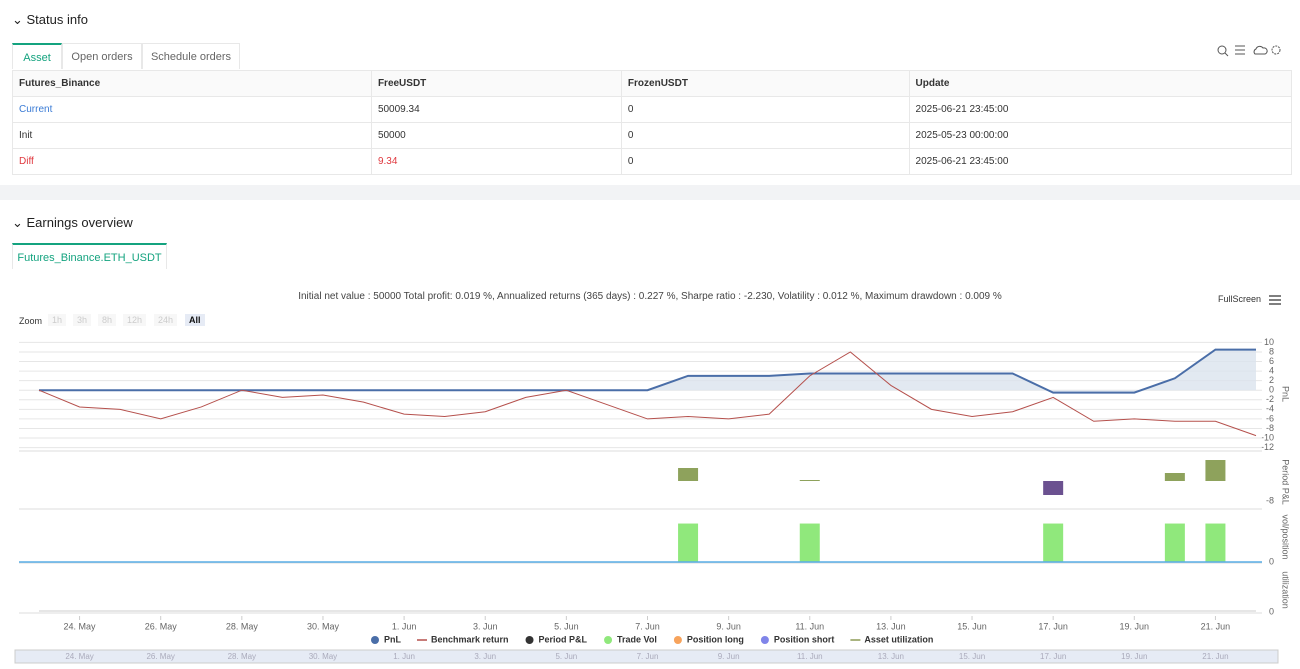 The width and height of the screenshot is (1300, 669). What do you see at coordinates (79, 656) in the screenshot?
I see `navigator-label: 24. May` at bounding box center [79, 656].